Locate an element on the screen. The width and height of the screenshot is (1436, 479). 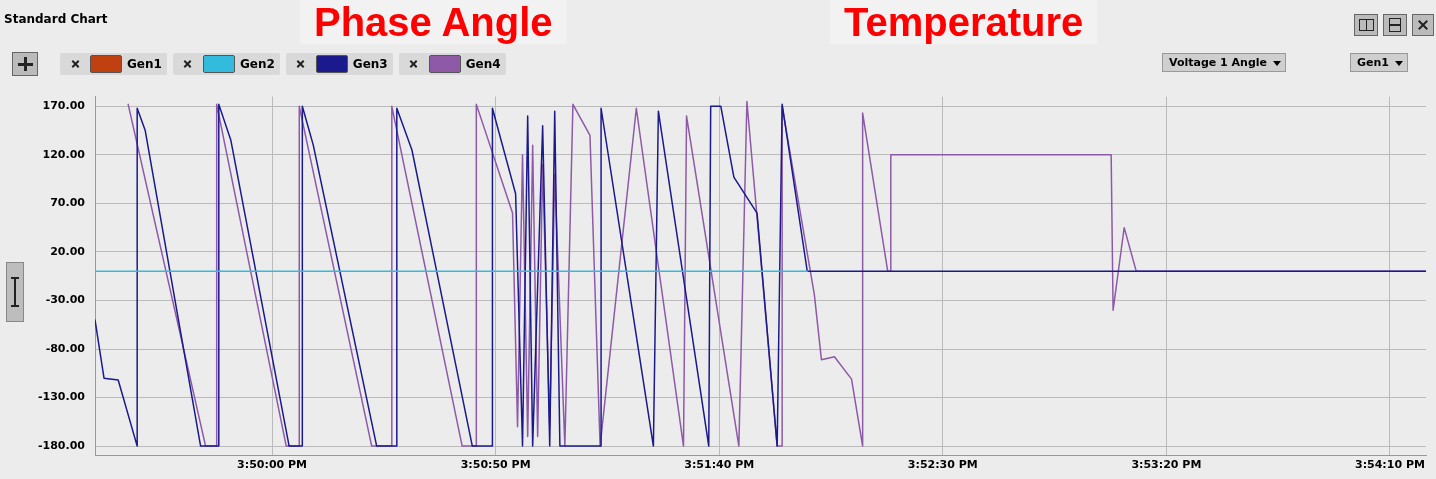
y-tick-label: -130.00 is located at coordinates (62, 397).